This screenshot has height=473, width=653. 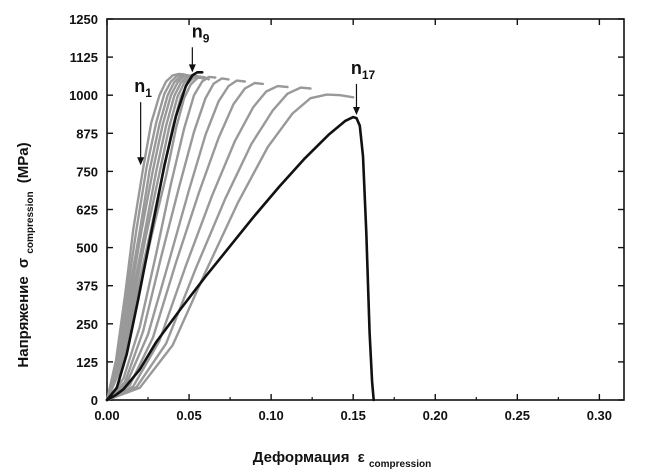 What do you see at coordinates (23, 162) in the screenshot?
I see `y-axis-title-unit: (MPa)` at bounding box center [23, 162].